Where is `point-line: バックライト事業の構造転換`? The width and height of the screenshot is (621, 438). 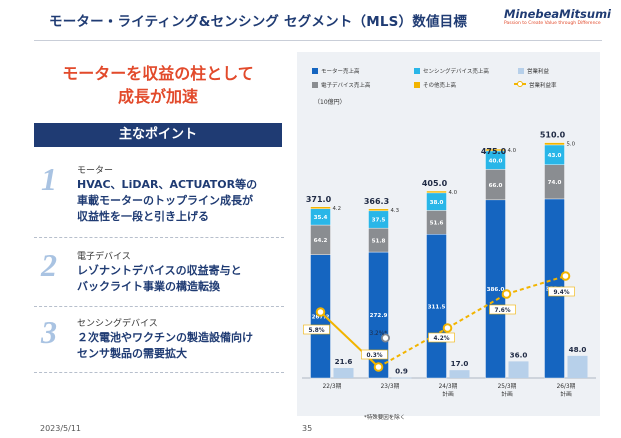 point-line: バックライト事業の構造転換 is located at coordinates (148, 286).